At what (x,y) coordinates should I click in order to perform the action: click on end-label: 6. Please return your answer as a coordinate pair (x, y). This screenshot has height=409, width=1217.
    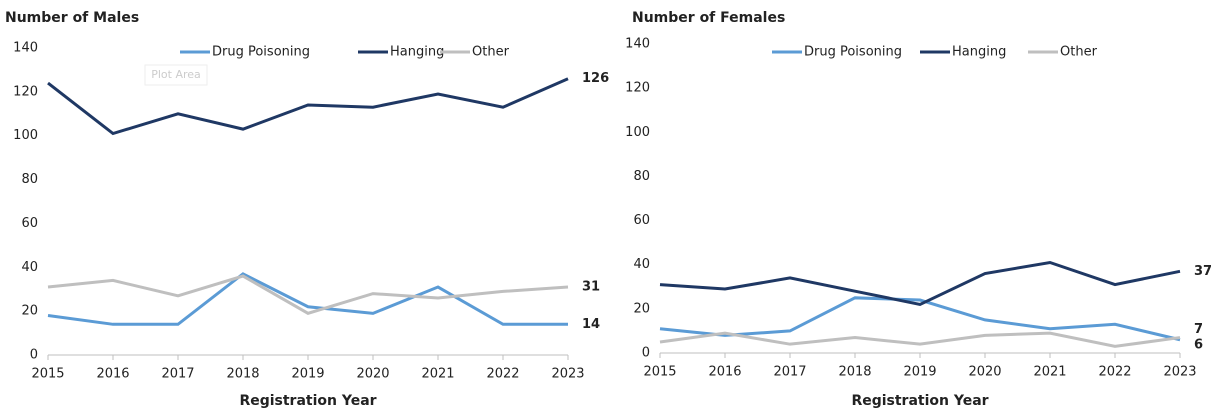
    Looking at the image, I should click on (1198, 344).